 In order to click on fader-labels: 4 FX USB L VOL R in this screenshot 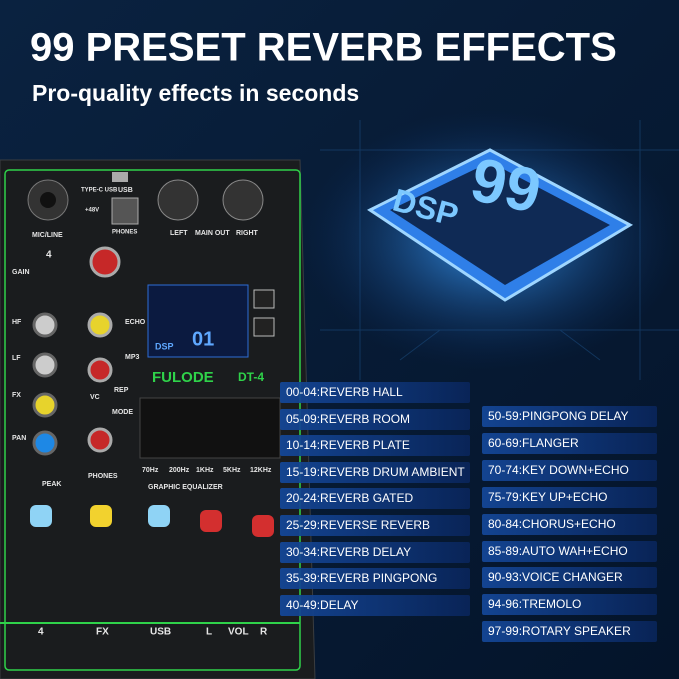, I will do `click(153, 632)`.